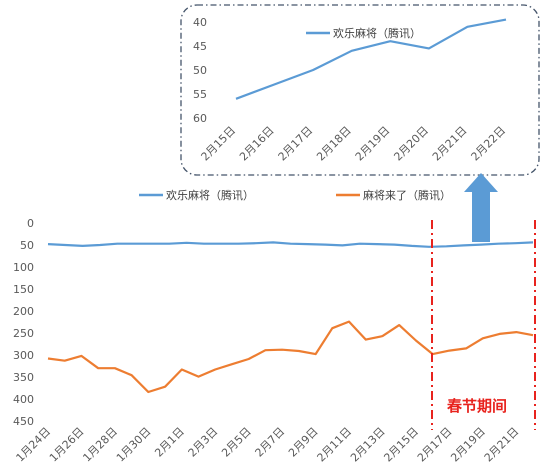  What do you see at coordinates (502, 445) in the screenshot?
I see `x-tick-label: 2月21日` at bounding box center [502, 445].